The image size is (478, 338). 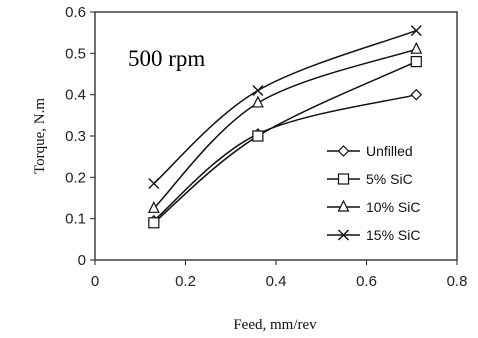 What do you see at coordinates (366, 281) in the screenshot?
I see `x-tick-label: 0.6` at bounding box center [366, 281].